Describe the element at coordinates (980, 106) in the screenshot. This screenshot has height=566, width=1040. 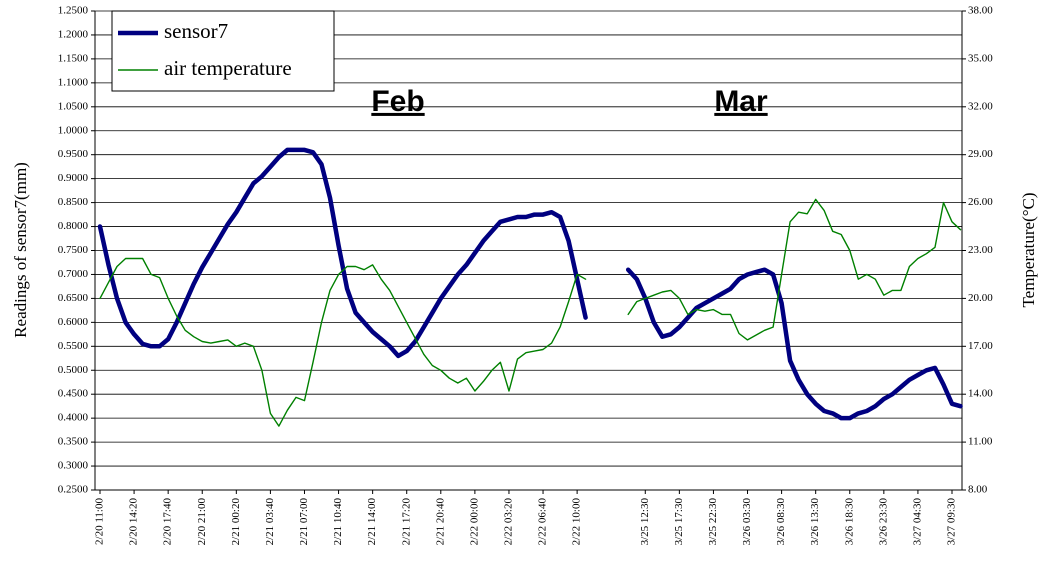
I see `y2-tick-label: 32.00` at that location.